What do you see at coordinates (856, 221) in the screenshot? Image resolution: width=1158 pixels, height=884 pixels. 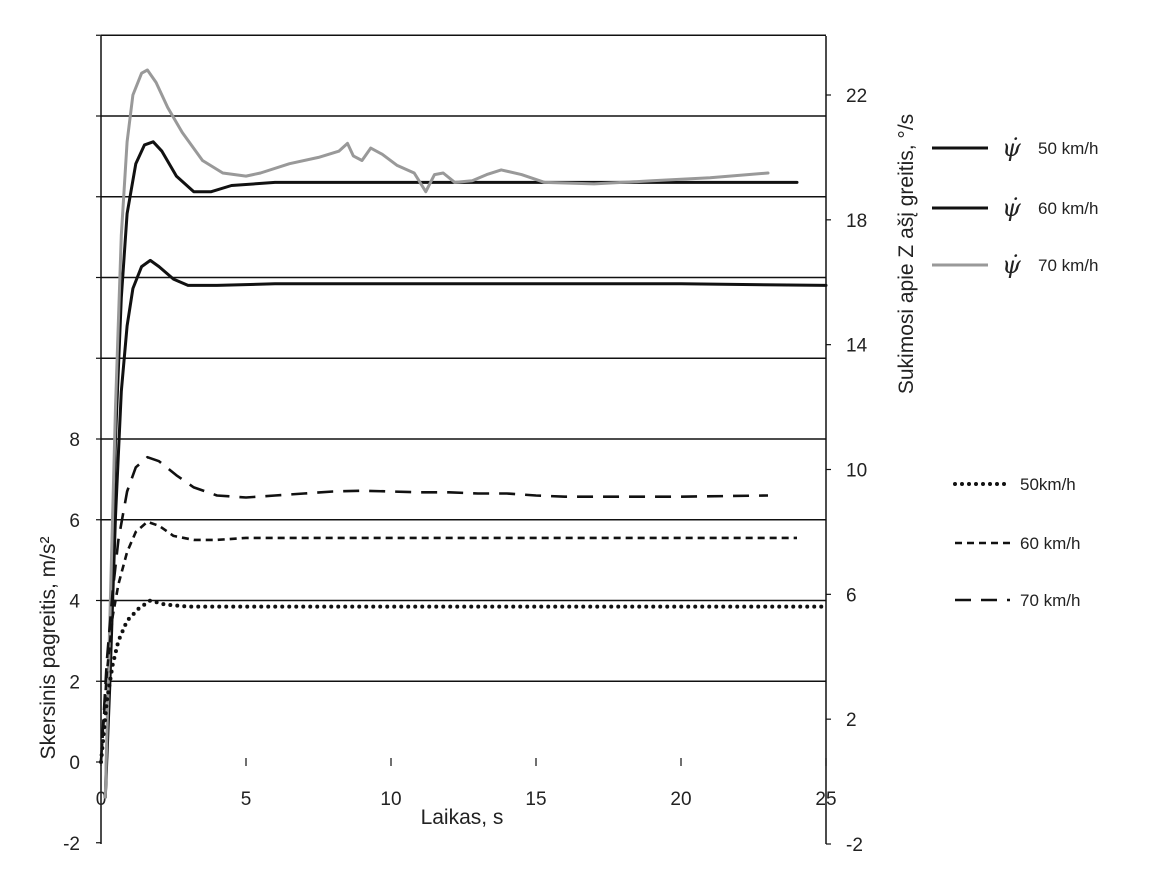 I see `right-y-tick-label: 18` at bounding box center [856, 221].